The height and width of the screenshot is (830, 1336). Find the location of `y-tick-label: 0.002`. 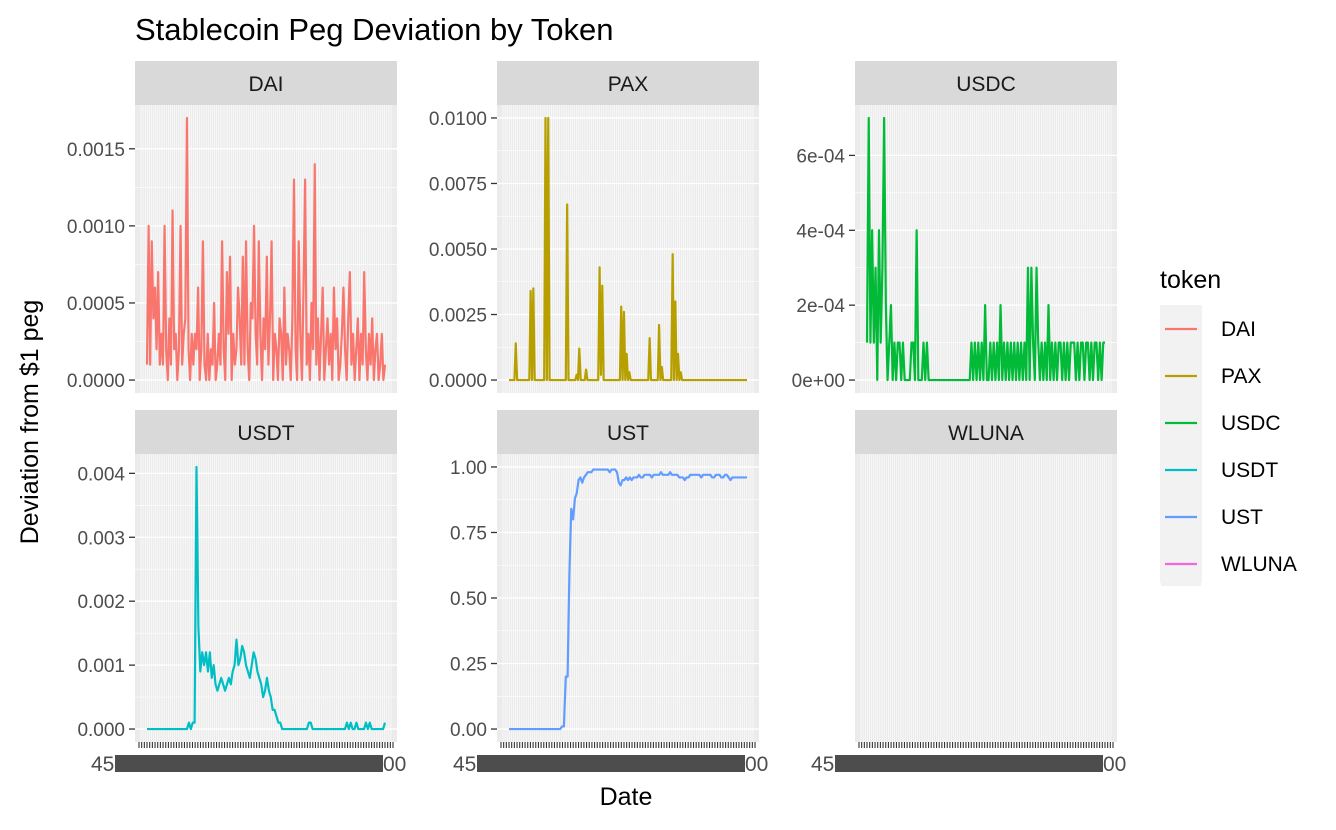

y-tick-label: 0.002 is located at coordinates (101, 602).